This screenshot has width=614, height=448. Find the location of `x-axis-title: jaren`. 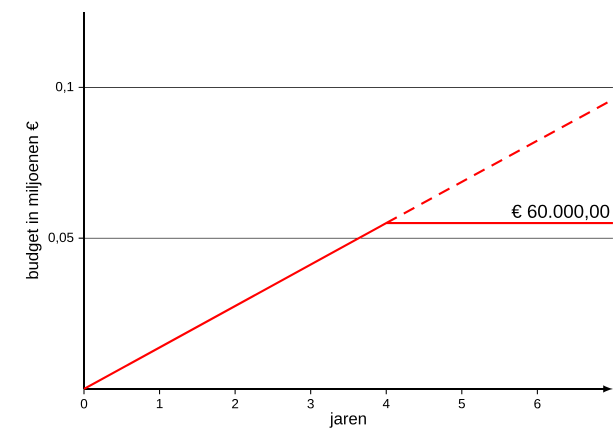

x-axis-title: jaren is located at coordinates (348, 420).